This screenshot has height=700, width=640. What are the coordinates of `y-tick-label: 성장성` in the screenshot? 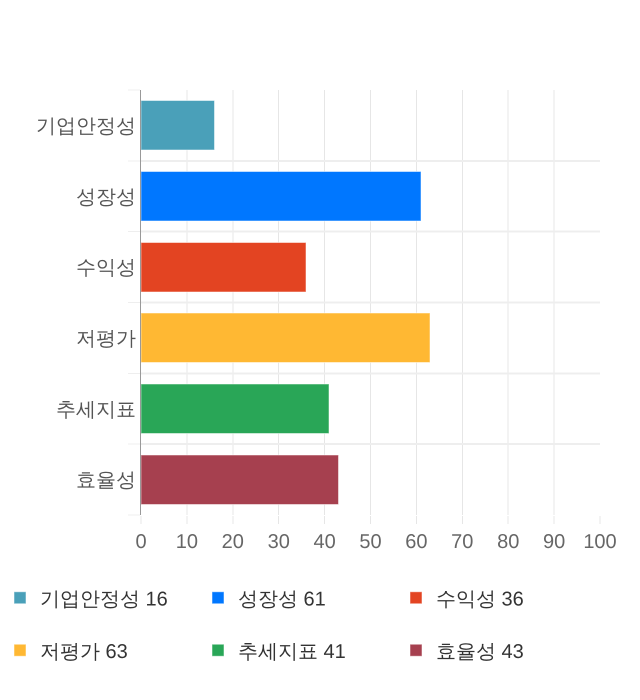 It's located at (106, 197).